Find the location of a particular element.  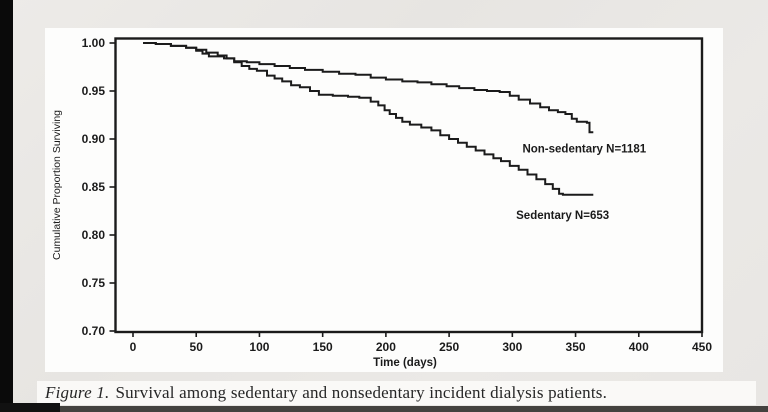

page-left-black-bar is located at coordinates (6, 206).